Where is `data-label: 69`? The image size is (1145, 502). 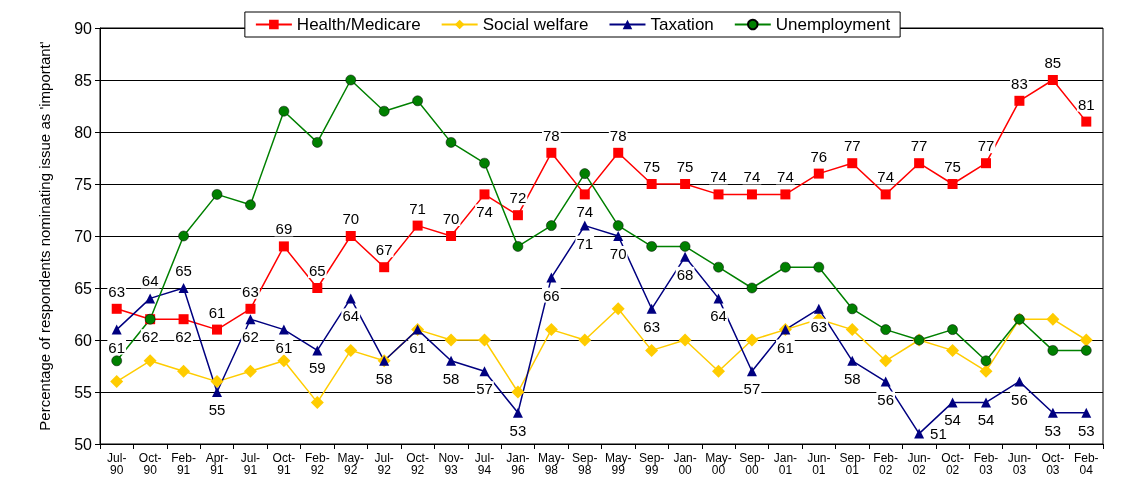 data-label: 69 is located at coordinates (284, 229).